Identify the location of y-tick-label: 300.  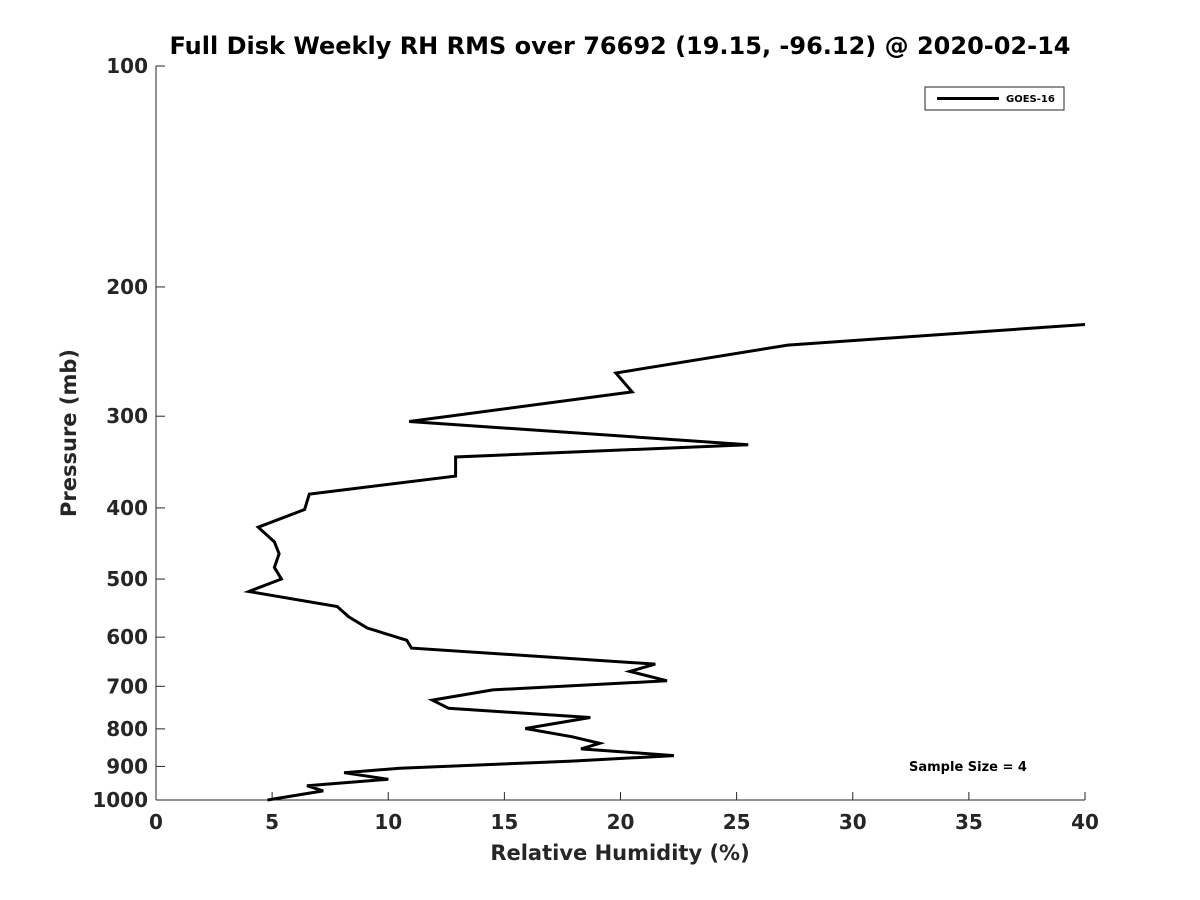
(127, 416).